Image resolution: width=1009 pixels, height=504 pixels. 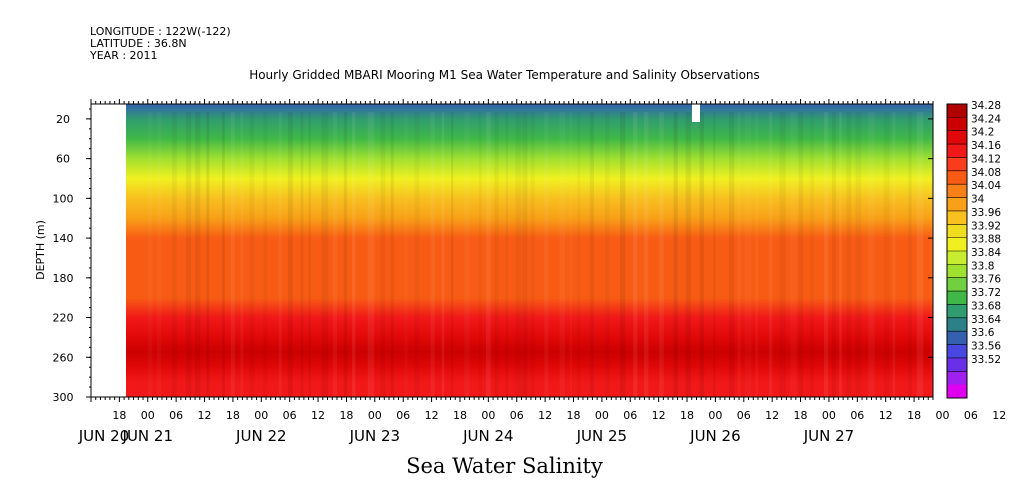 What do you see at coordinates (986, 106) in the screenshot?
I see `colorbar-label: 34.28` at bounding box center [986, 106].